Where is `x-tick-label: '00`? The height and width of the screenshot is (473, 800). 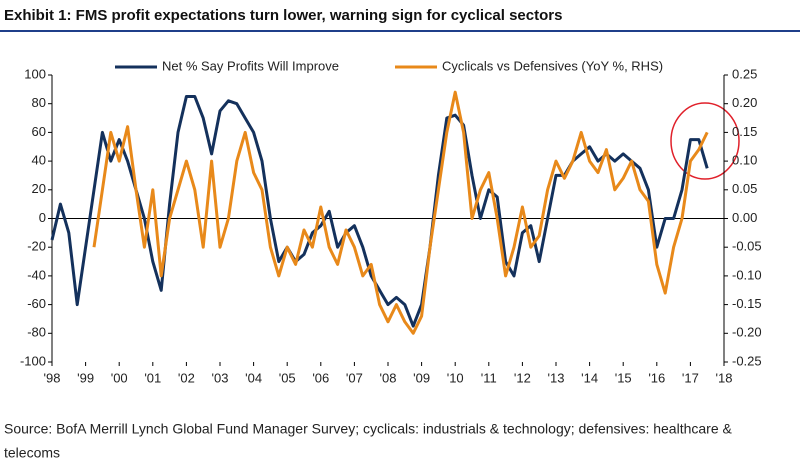 x-tick-label: '00 is located at coordinates (119, 377).